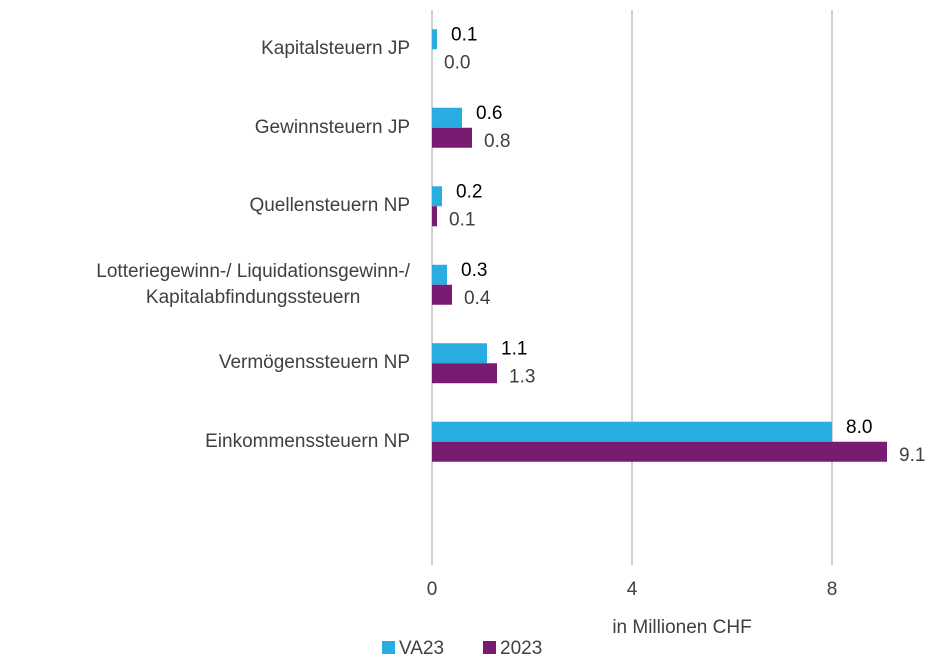 The image size is (933, 661). I want to click on y-tick-label: Kapitalsteuern JP, so click(335, 49).